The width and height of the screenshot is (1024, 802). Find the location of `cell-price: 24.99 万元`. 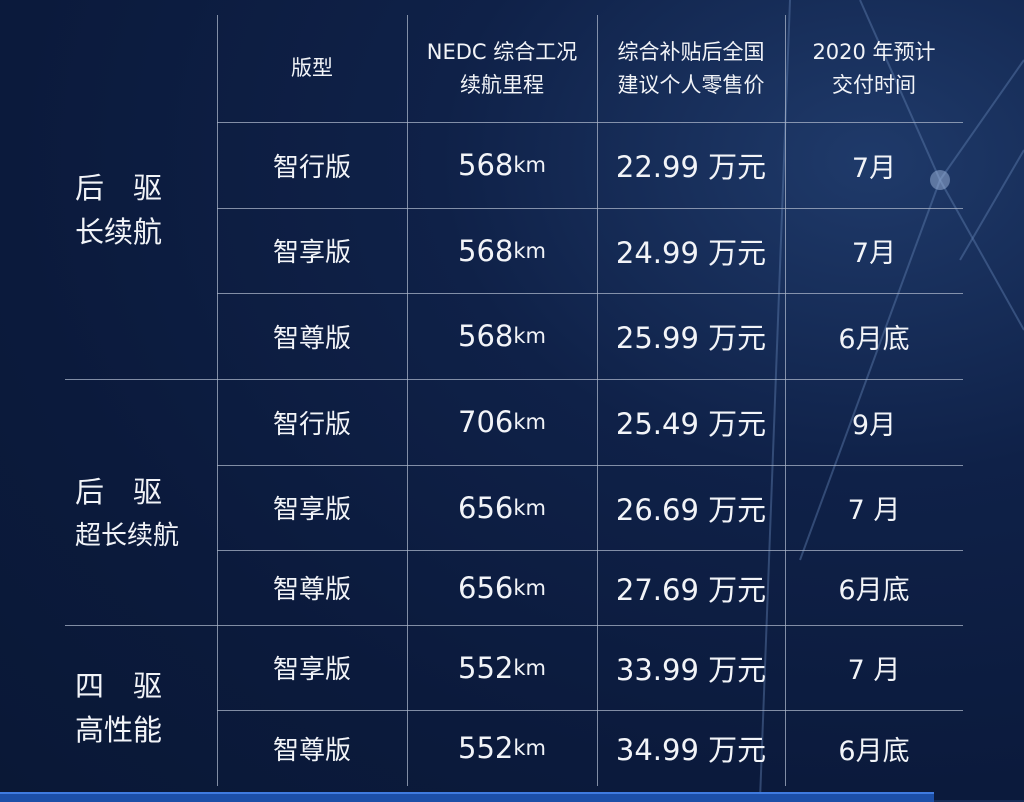

cell-price: 24.99 万元 is located at coordinates (691, 250).